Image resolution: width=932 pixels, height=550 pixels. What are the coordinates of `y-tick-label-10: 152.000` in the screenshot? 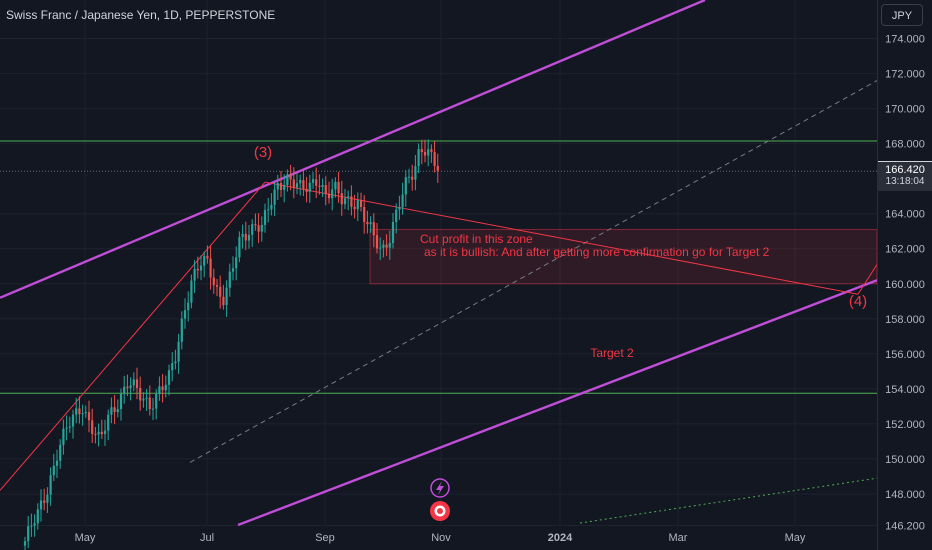 It's located at (905, 425).